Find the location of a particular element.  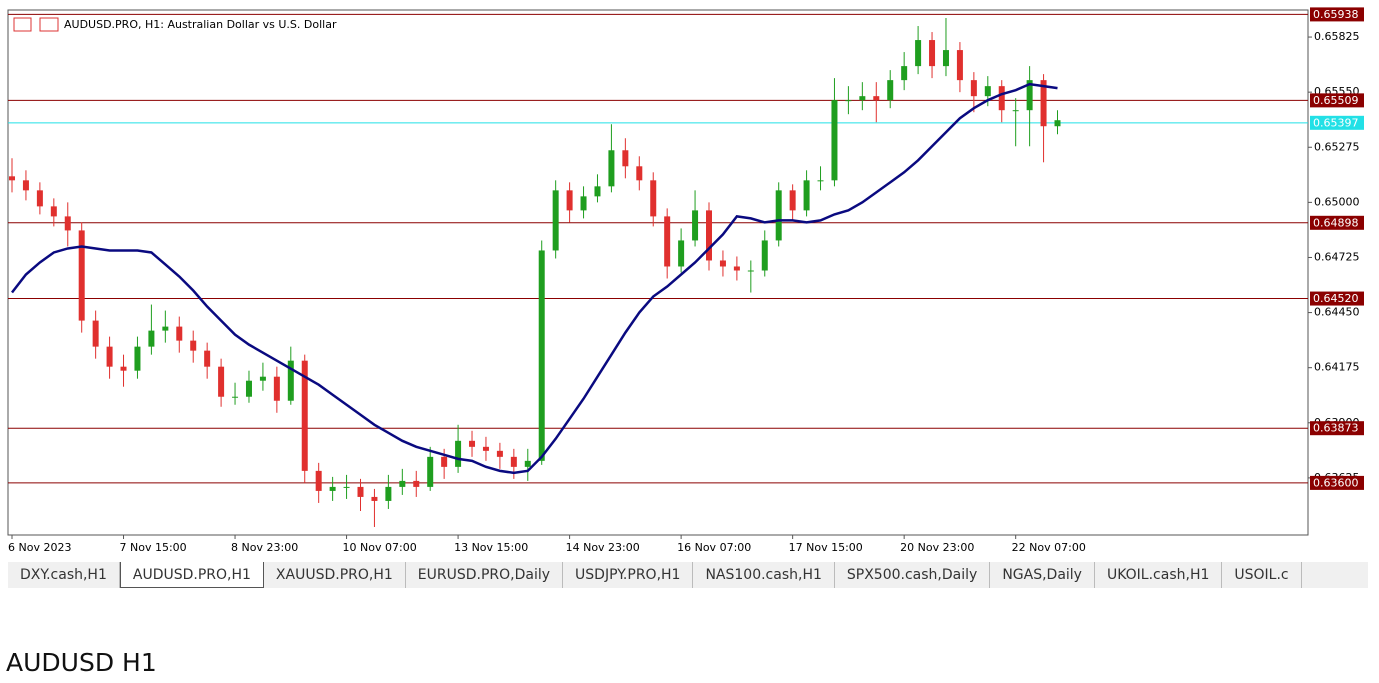

tab: NGAS,Daily is located at coordinates (1042, 575).